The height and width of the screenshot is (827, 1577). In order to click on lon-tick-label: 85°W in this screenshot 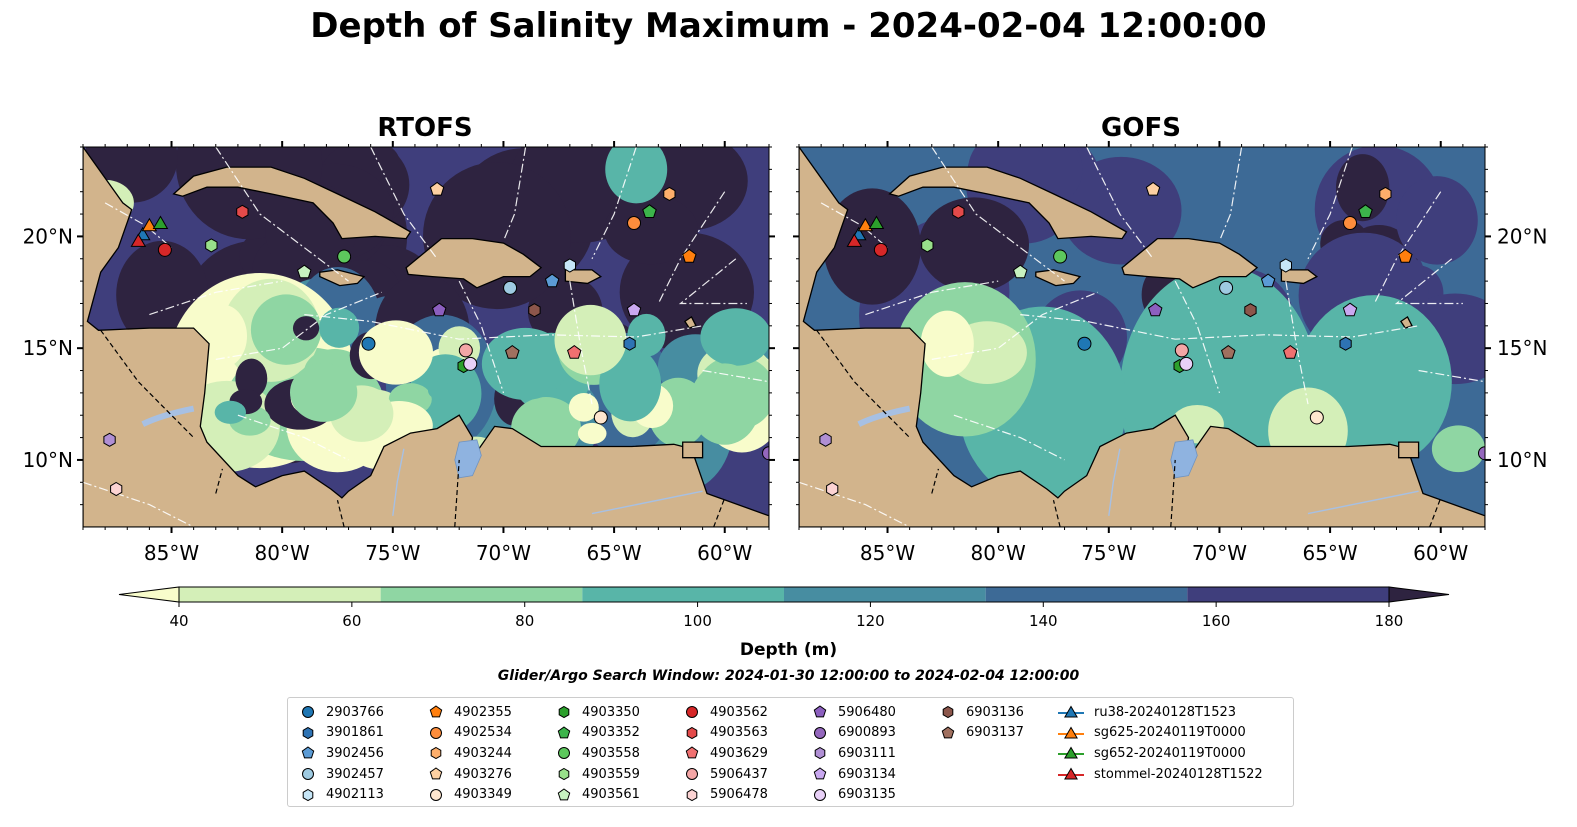, I will do `click(887, 553)`.